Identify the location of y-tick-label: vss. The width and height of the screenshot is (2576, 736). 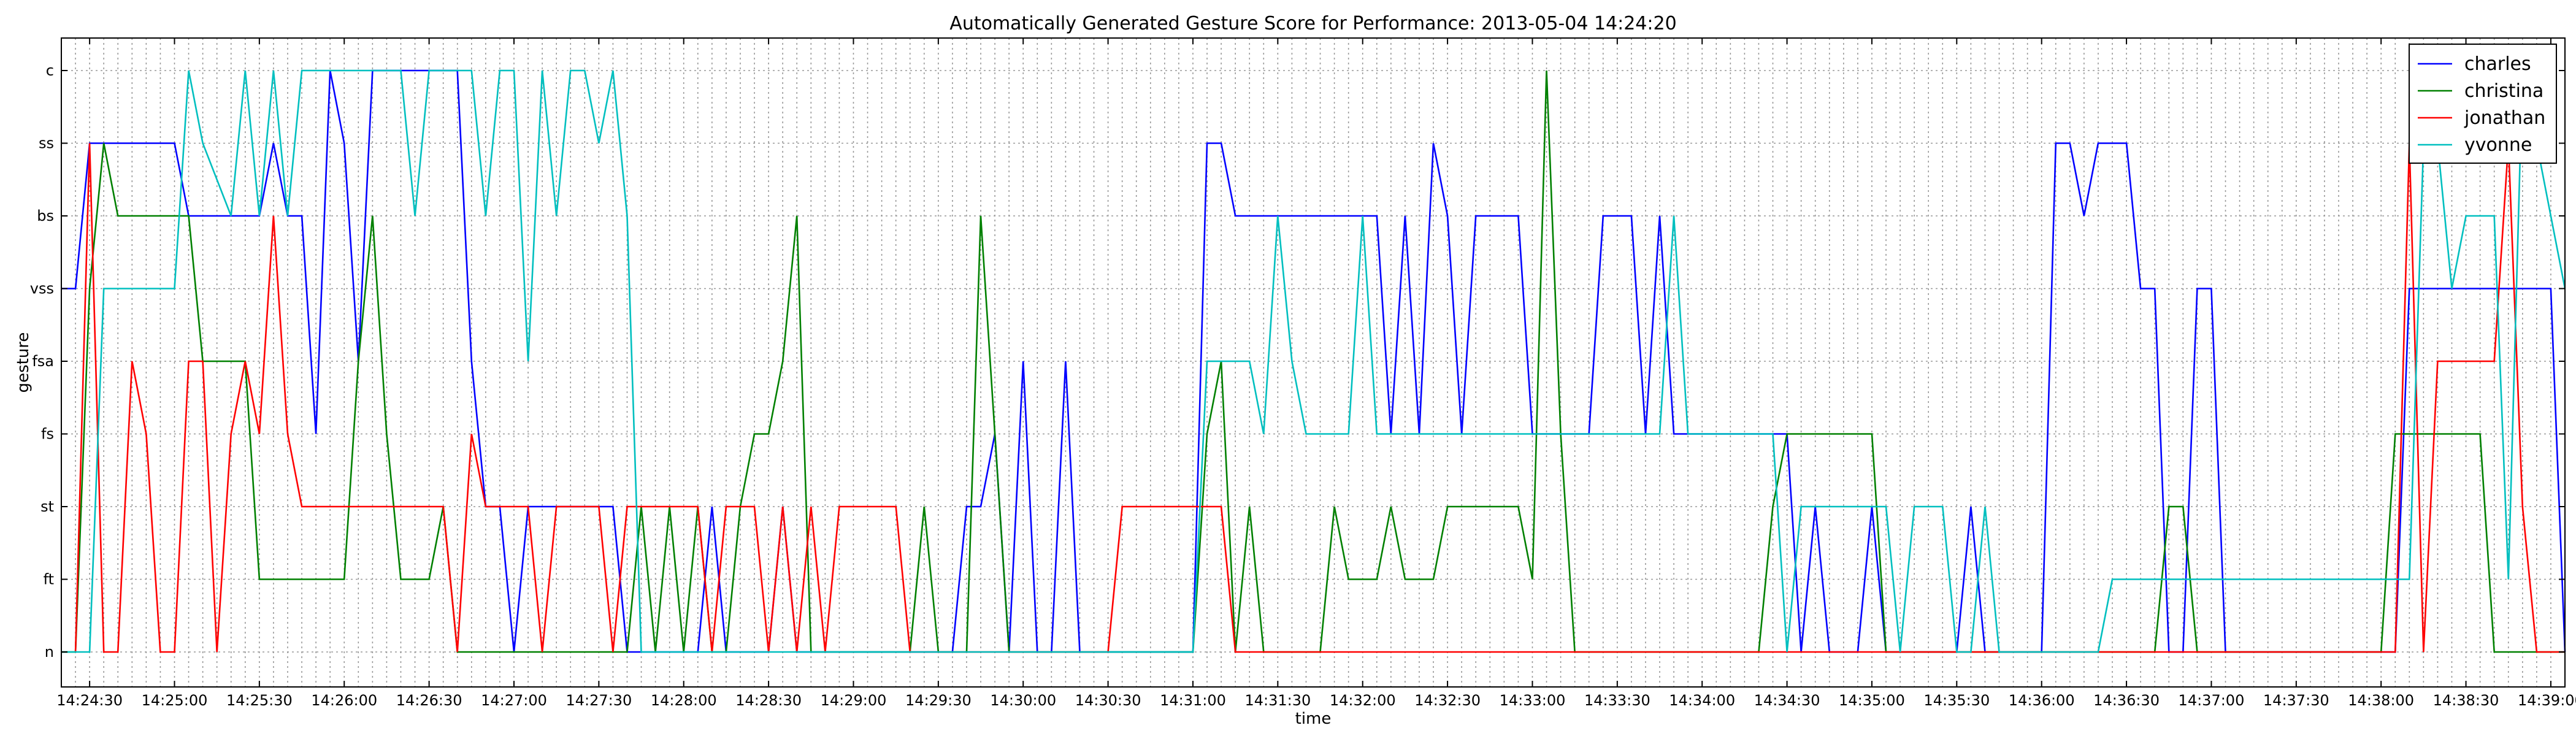
(42, 288).